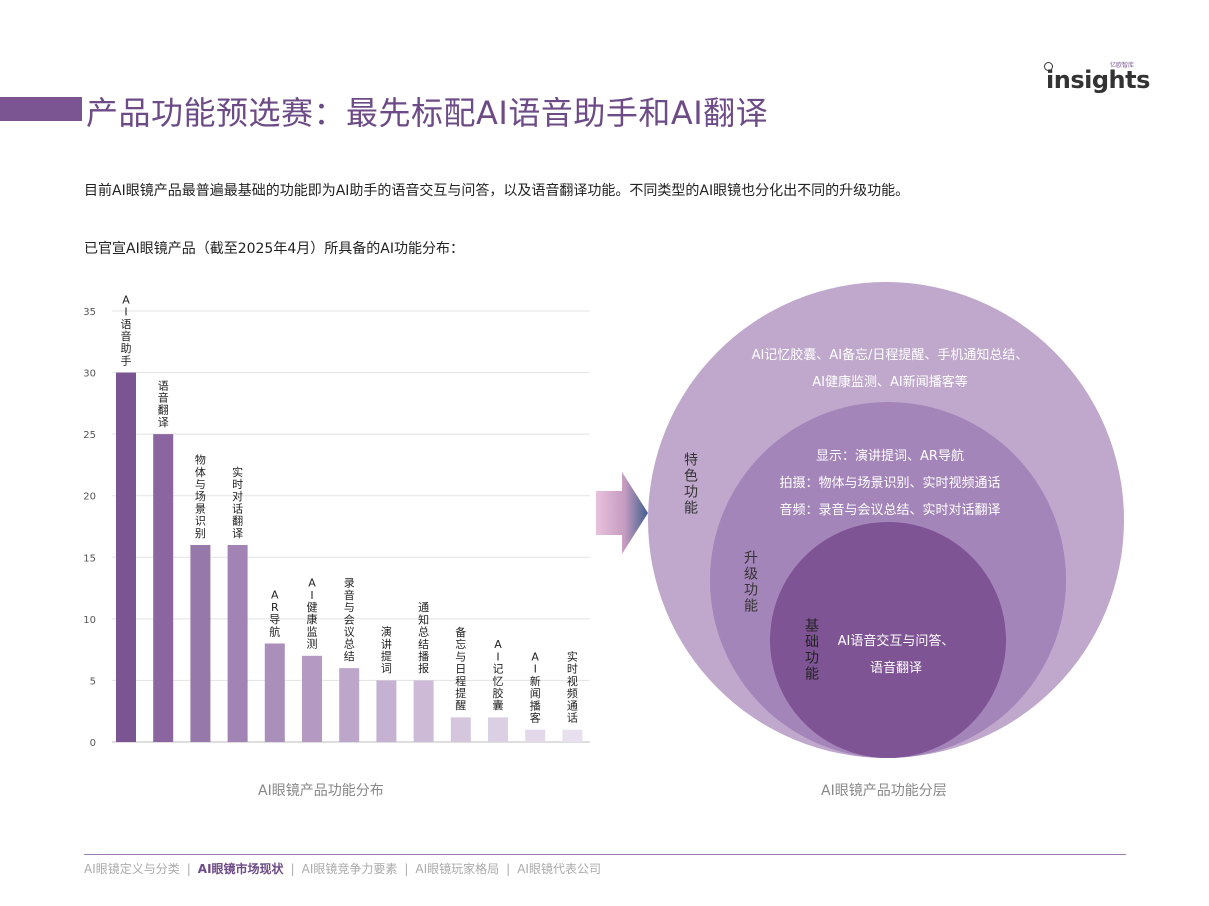 The height and width of the screenshot is (906, 1209). Describe the element at coordinates (895, 668) in the screenshot. I see `inner-line-2: 语音翻译` at that location.